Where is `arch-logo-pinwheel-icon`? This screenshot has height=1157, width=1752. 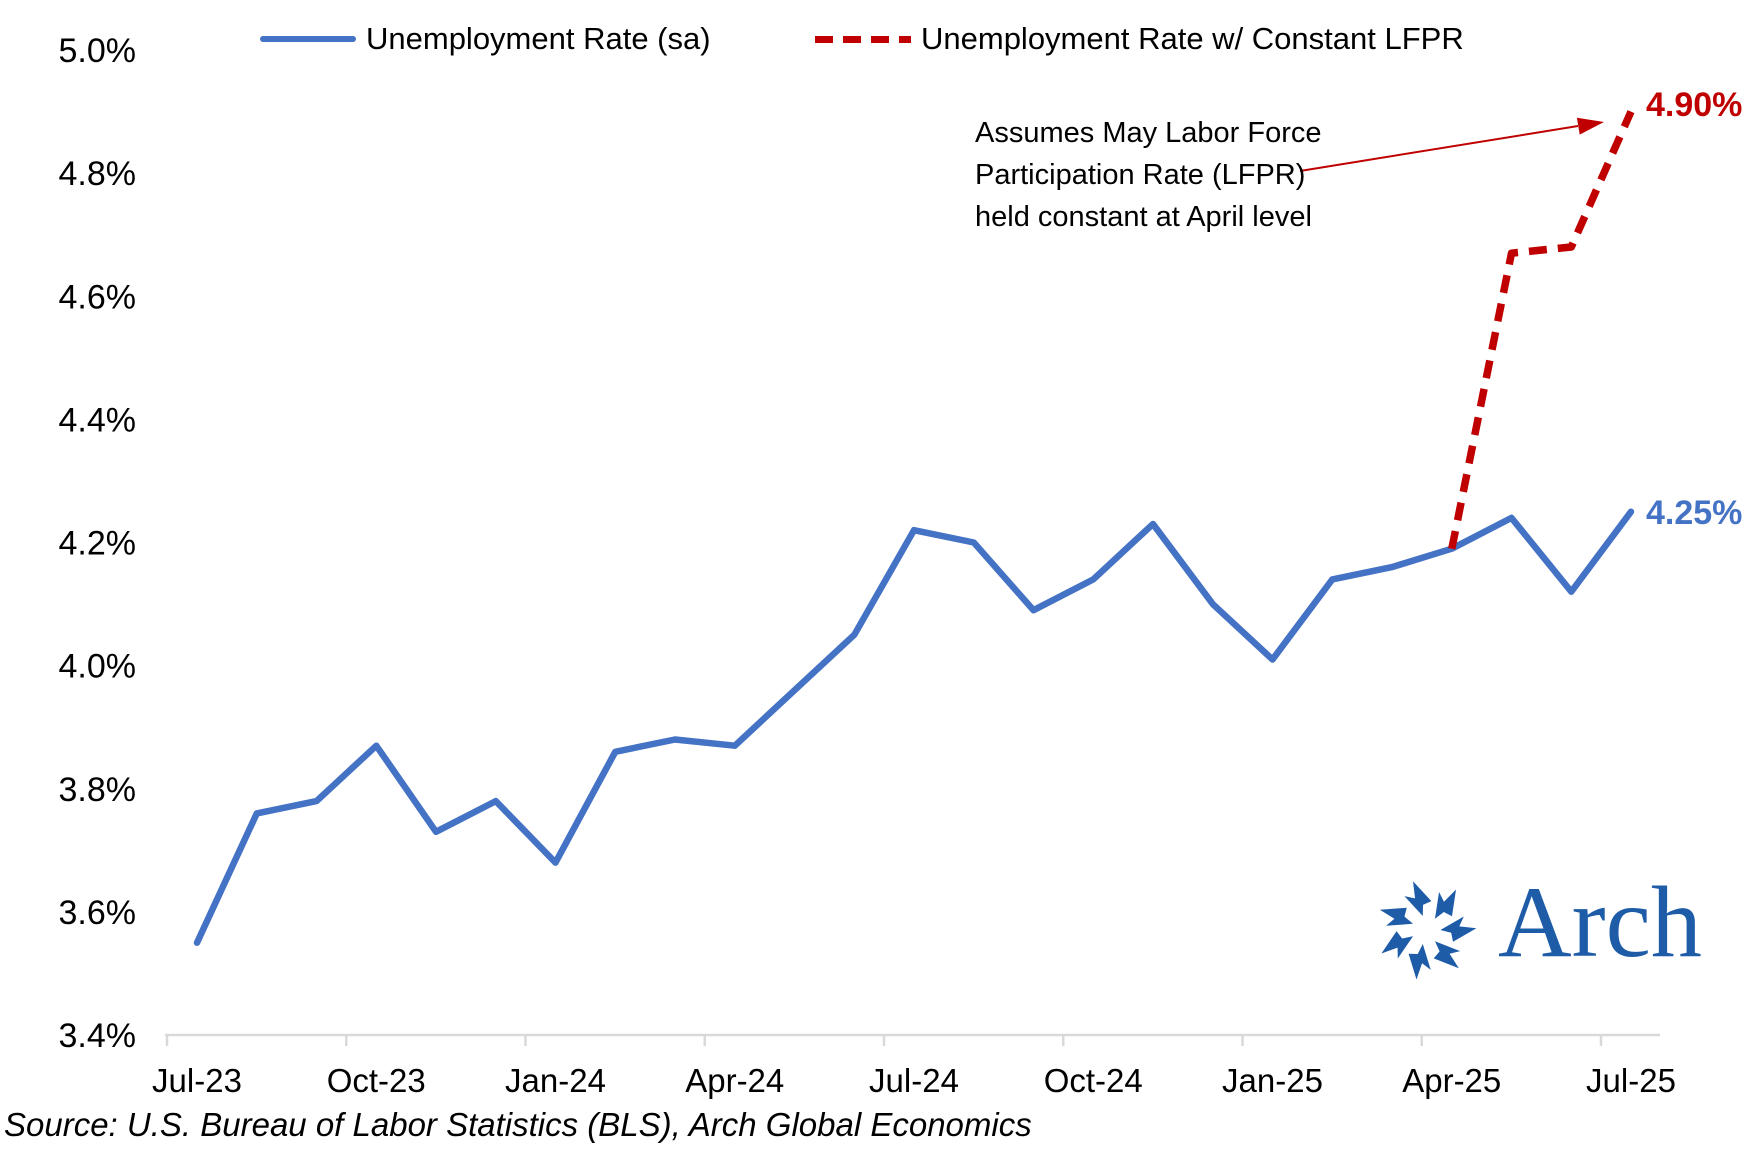
arch-logo-pinwheel-icon is located at coordinates (1428, 930).